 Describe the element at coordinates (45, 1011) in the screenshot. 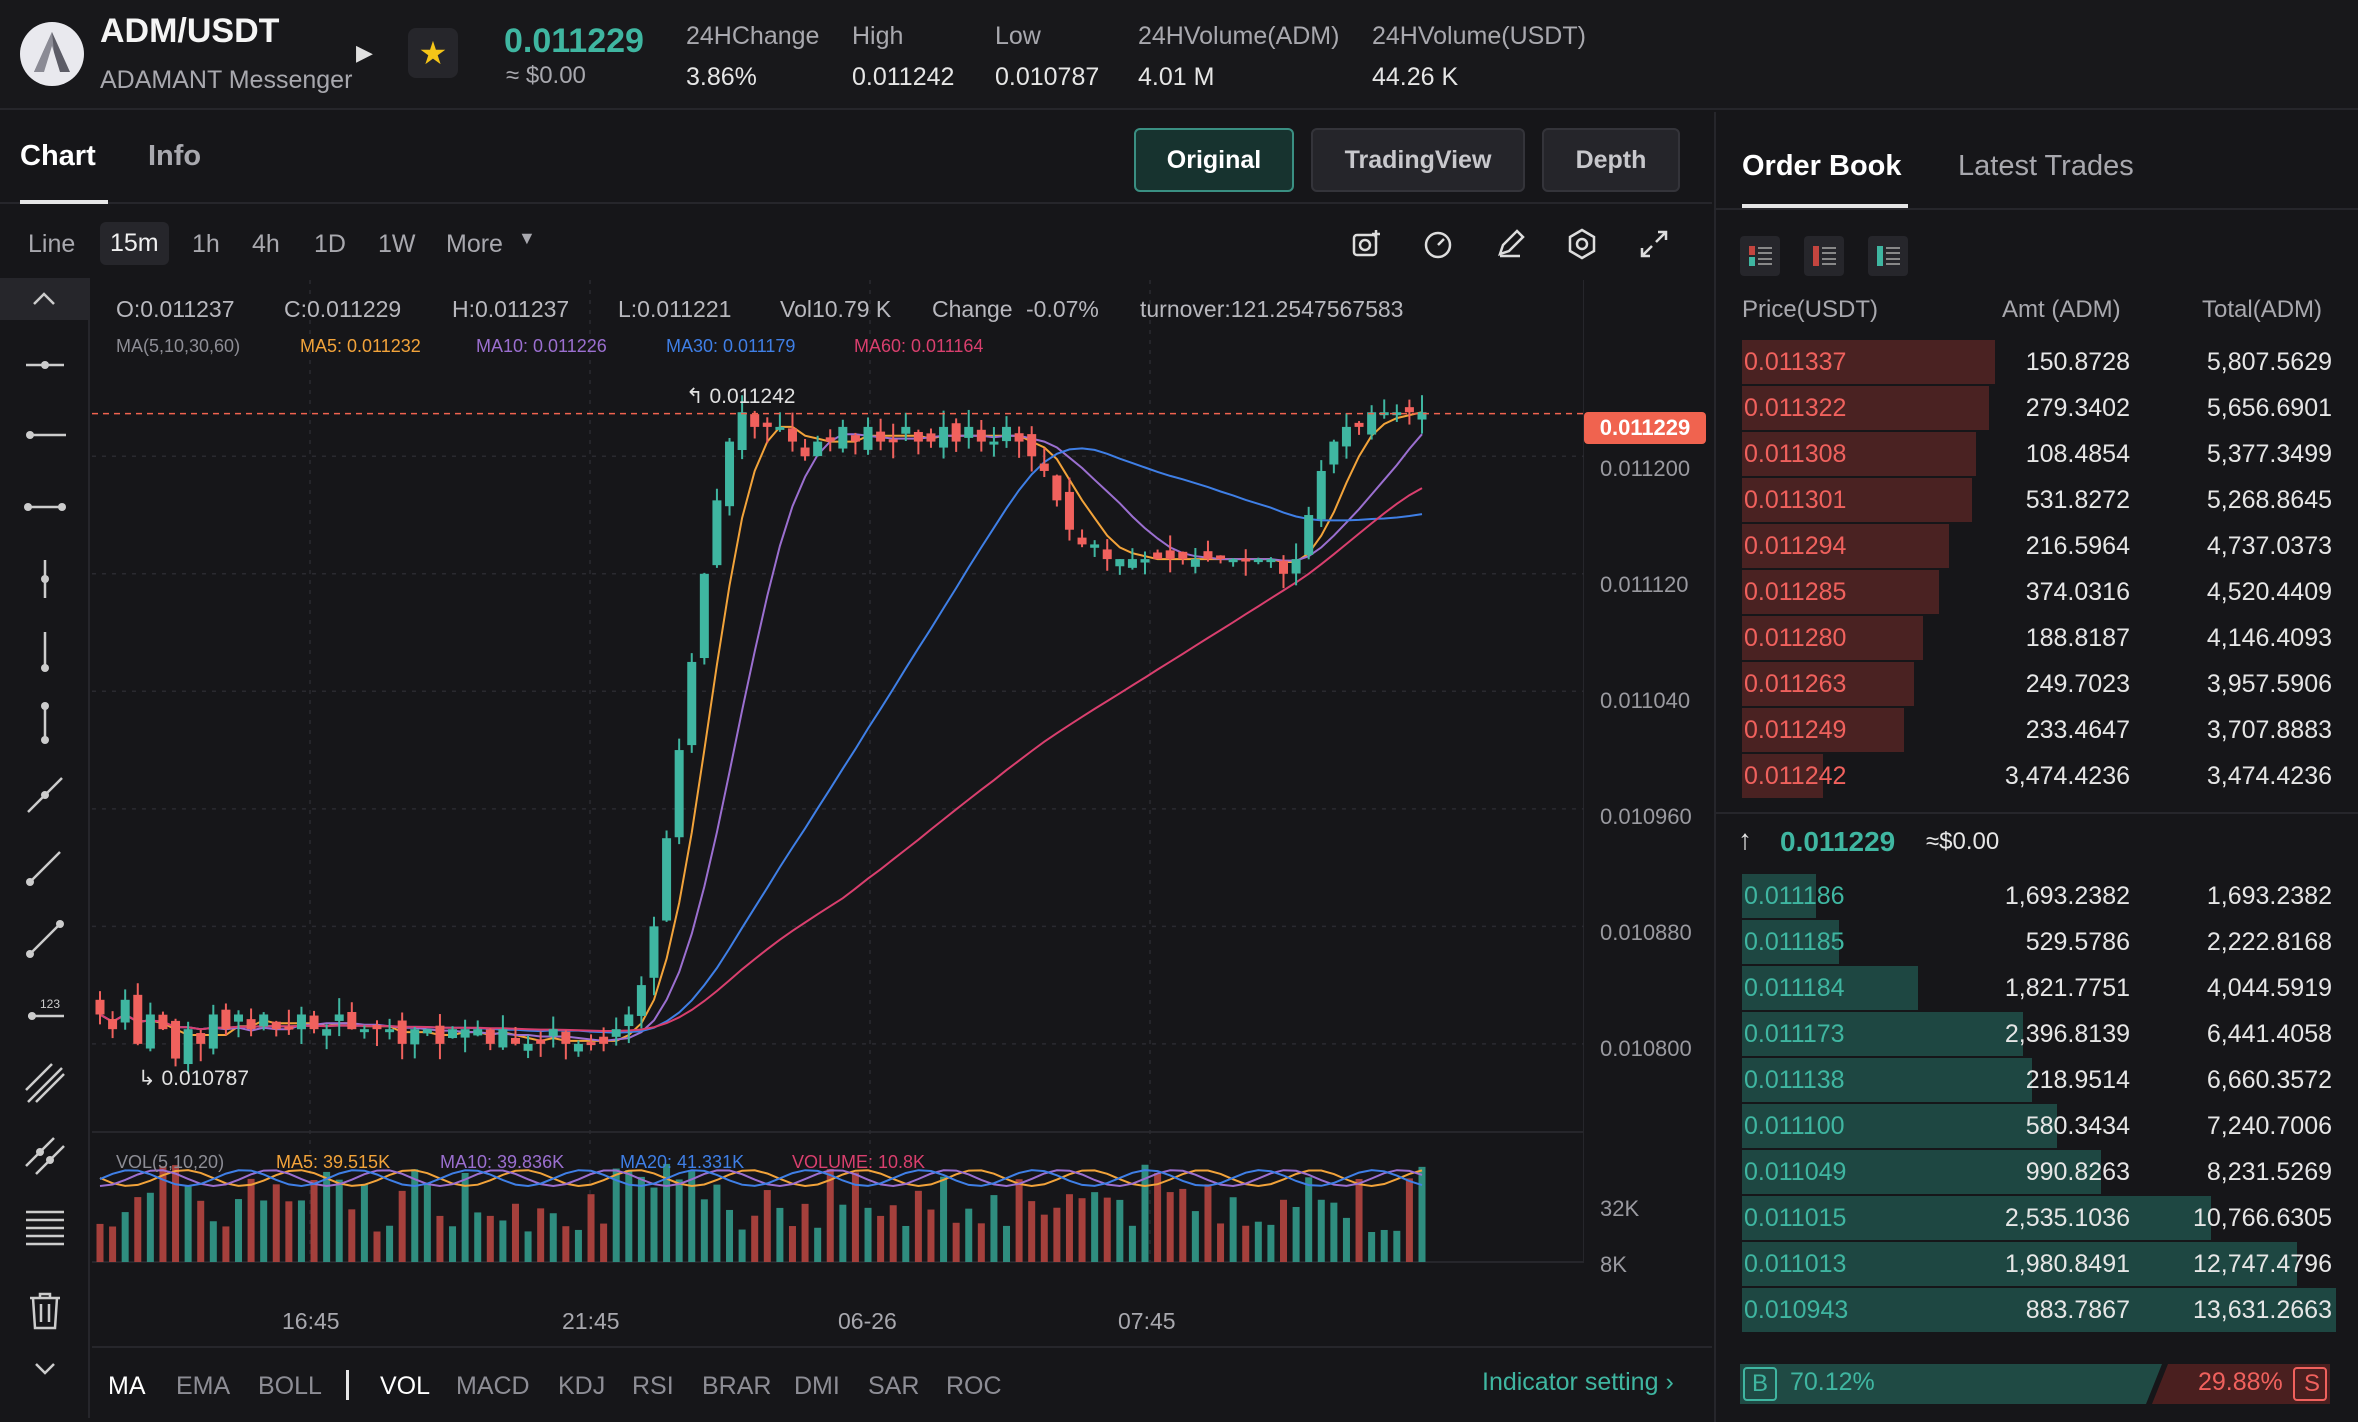

I see `price-label-icon: 123` at that location.